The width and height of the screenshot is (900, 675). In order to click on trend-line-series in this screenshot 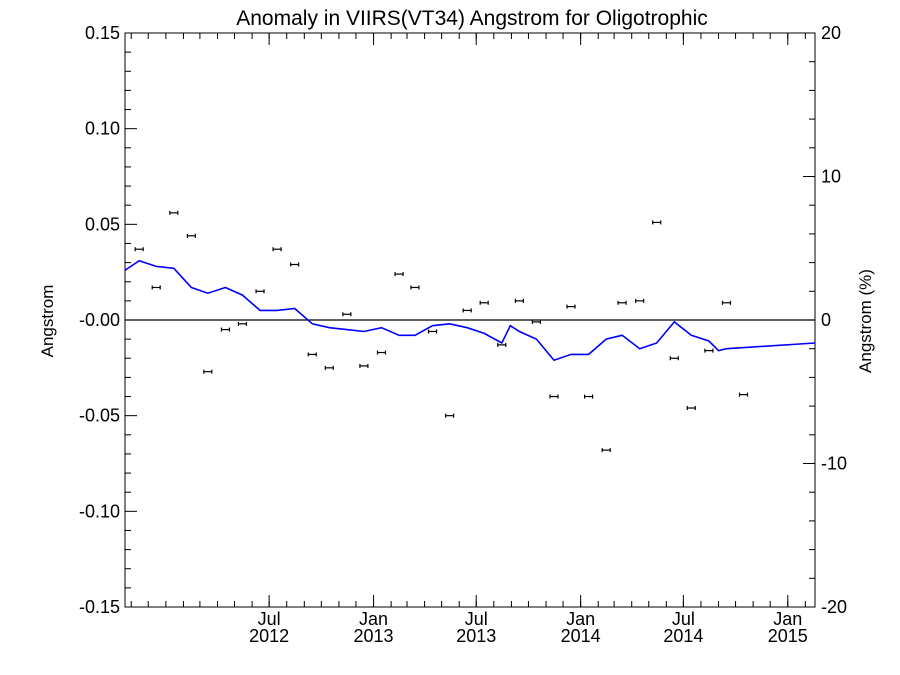, I will do `click(470, 310)`.